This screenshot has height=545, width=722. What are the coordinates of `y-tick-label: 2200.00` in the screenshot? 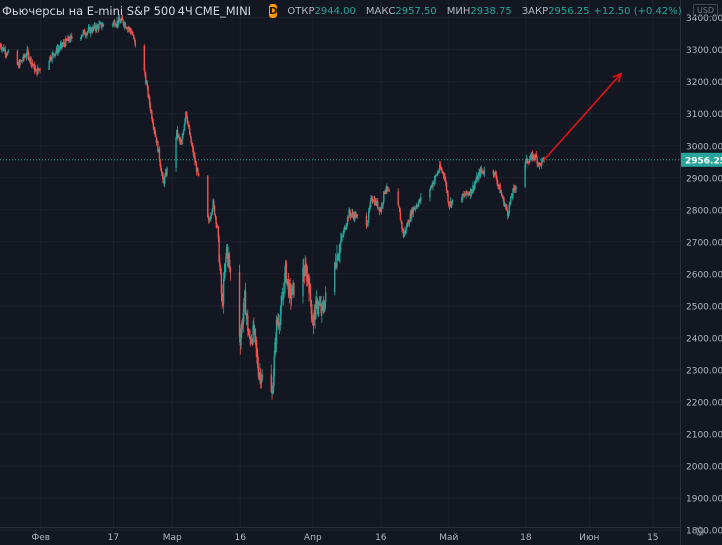 It's located at (704, 404).